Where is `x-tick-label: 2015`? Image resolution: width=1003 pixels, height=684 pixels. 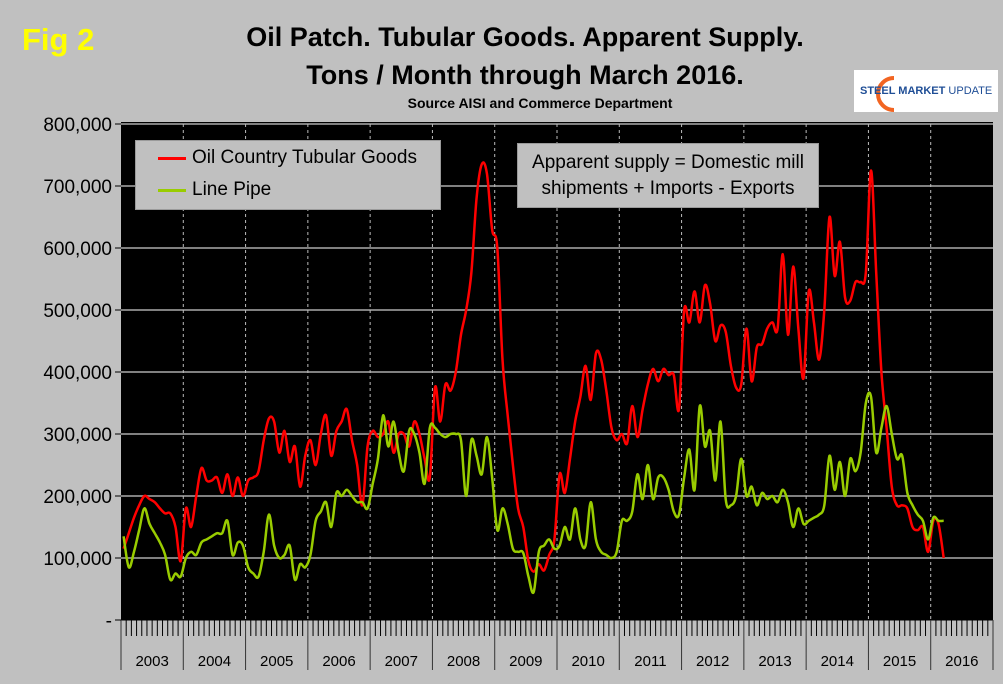 x-tick-label: 2015 is located at coordinates (899, 661).